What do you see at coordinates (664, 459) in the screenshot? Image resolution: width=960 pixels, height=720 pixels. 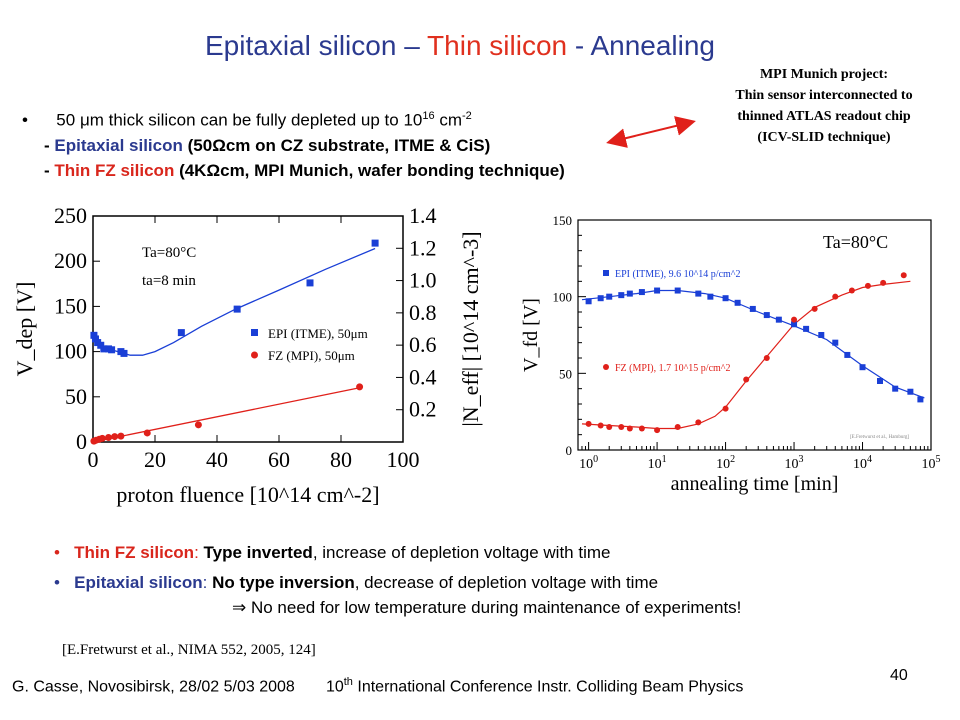 I see `x-tick-exponent: 1` at bounding box center [664, 459].